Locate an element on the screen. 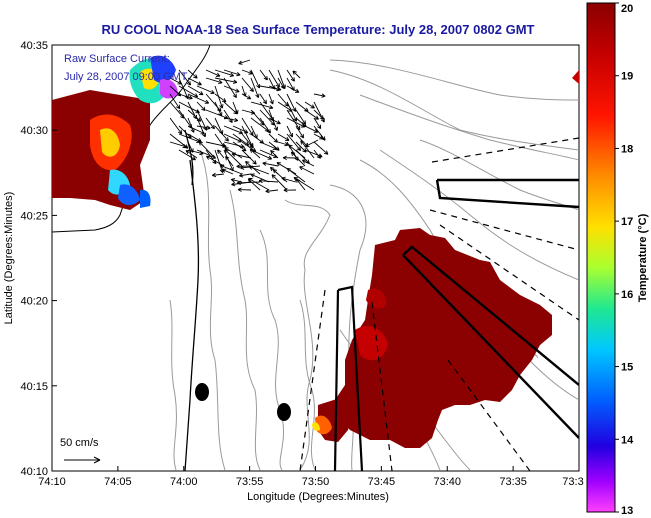  y-tick-label: 40:35 is located at coordinates (34, 46).